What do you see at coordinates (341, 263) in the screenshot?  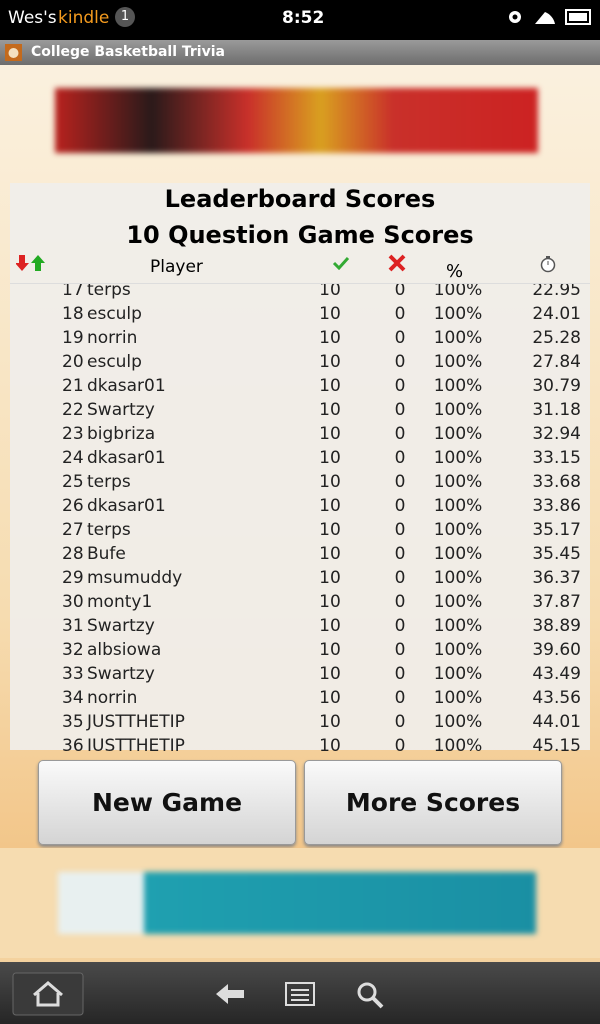 I see `correct-icon` at bounding box center [341, 263].